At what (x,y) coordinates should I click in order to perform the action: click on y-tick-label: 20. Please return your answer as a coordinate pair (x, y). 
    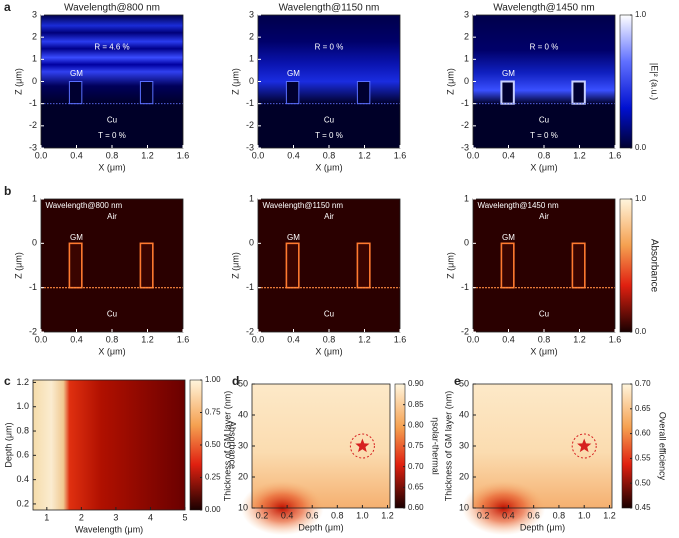
    Looking at the image, I should click on (464, 476).